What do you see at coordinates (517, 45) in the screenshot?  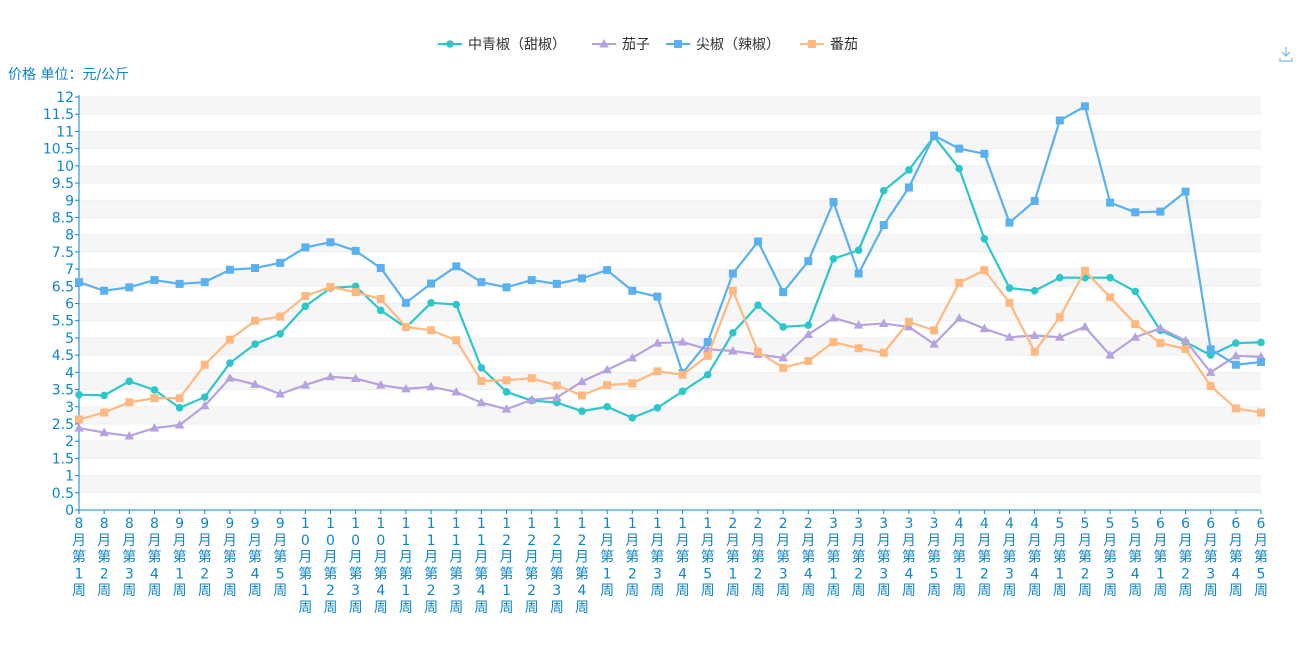 I see `legend-label: 中青椒（甜椒）` at bounding box center [517, 45].